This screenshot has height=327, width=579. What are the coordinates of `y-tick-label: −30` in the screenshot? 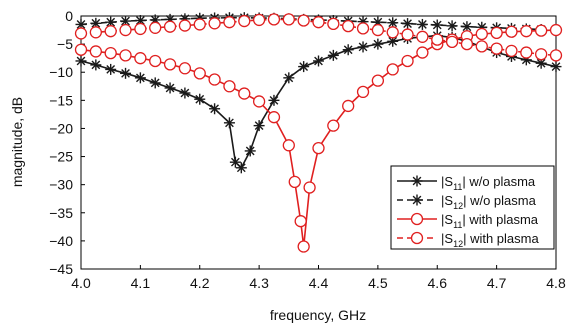 It's located at (61, 185).